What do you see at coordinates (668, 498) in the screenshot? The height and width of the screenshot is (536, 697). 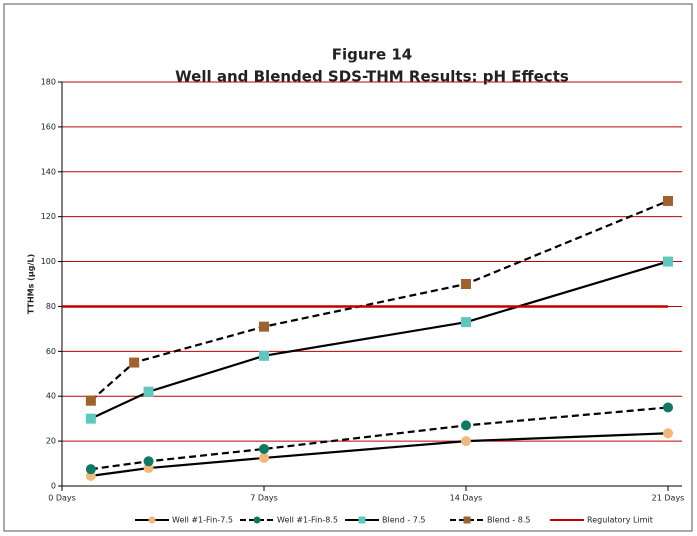 I see `x-tick-label: 21 Days` at bounding box center [668, 498].